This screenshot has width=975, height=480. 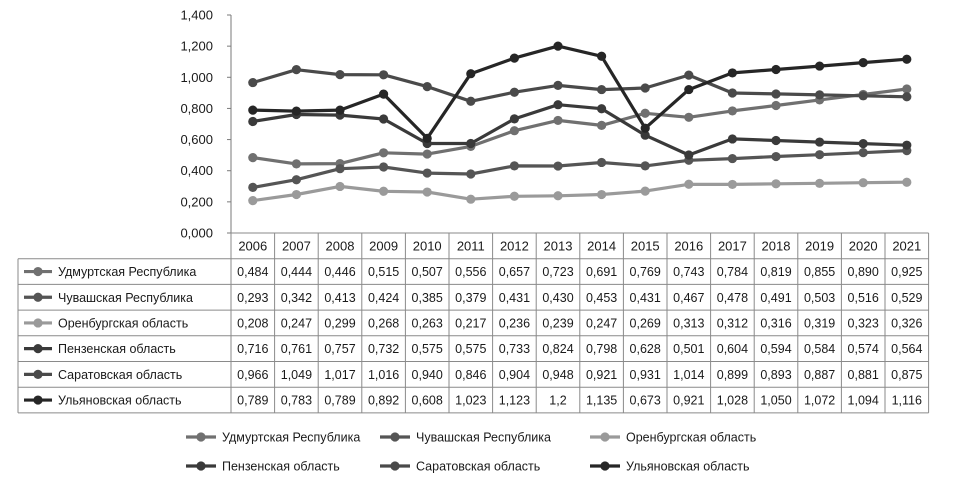 I want to click on data-label: 0,503, so click(x=819, y=298).